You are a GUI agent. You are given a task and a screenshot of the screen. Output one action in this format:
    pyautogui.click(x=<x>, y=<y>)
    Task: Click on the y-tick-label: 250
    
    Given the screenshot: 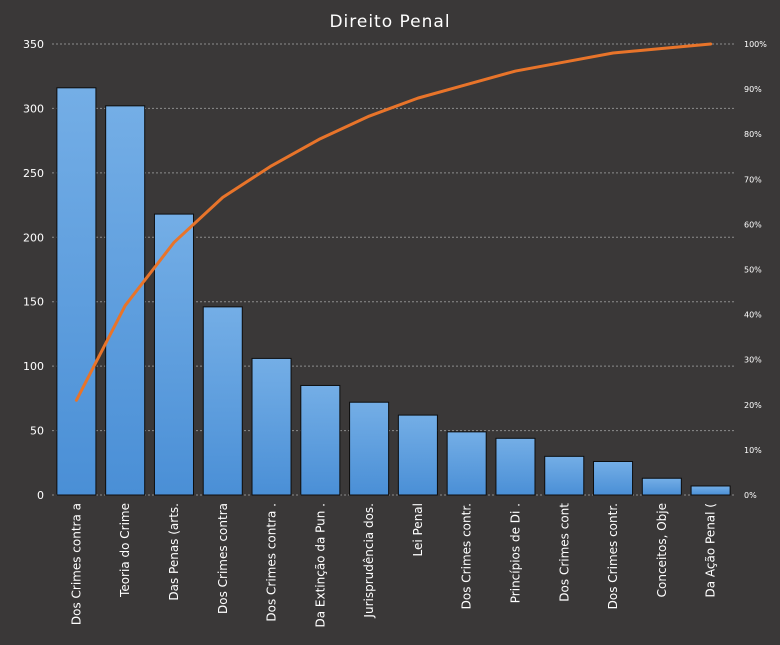 What is the action you would take?
    pyautogui.click(x=33, y=173)
    